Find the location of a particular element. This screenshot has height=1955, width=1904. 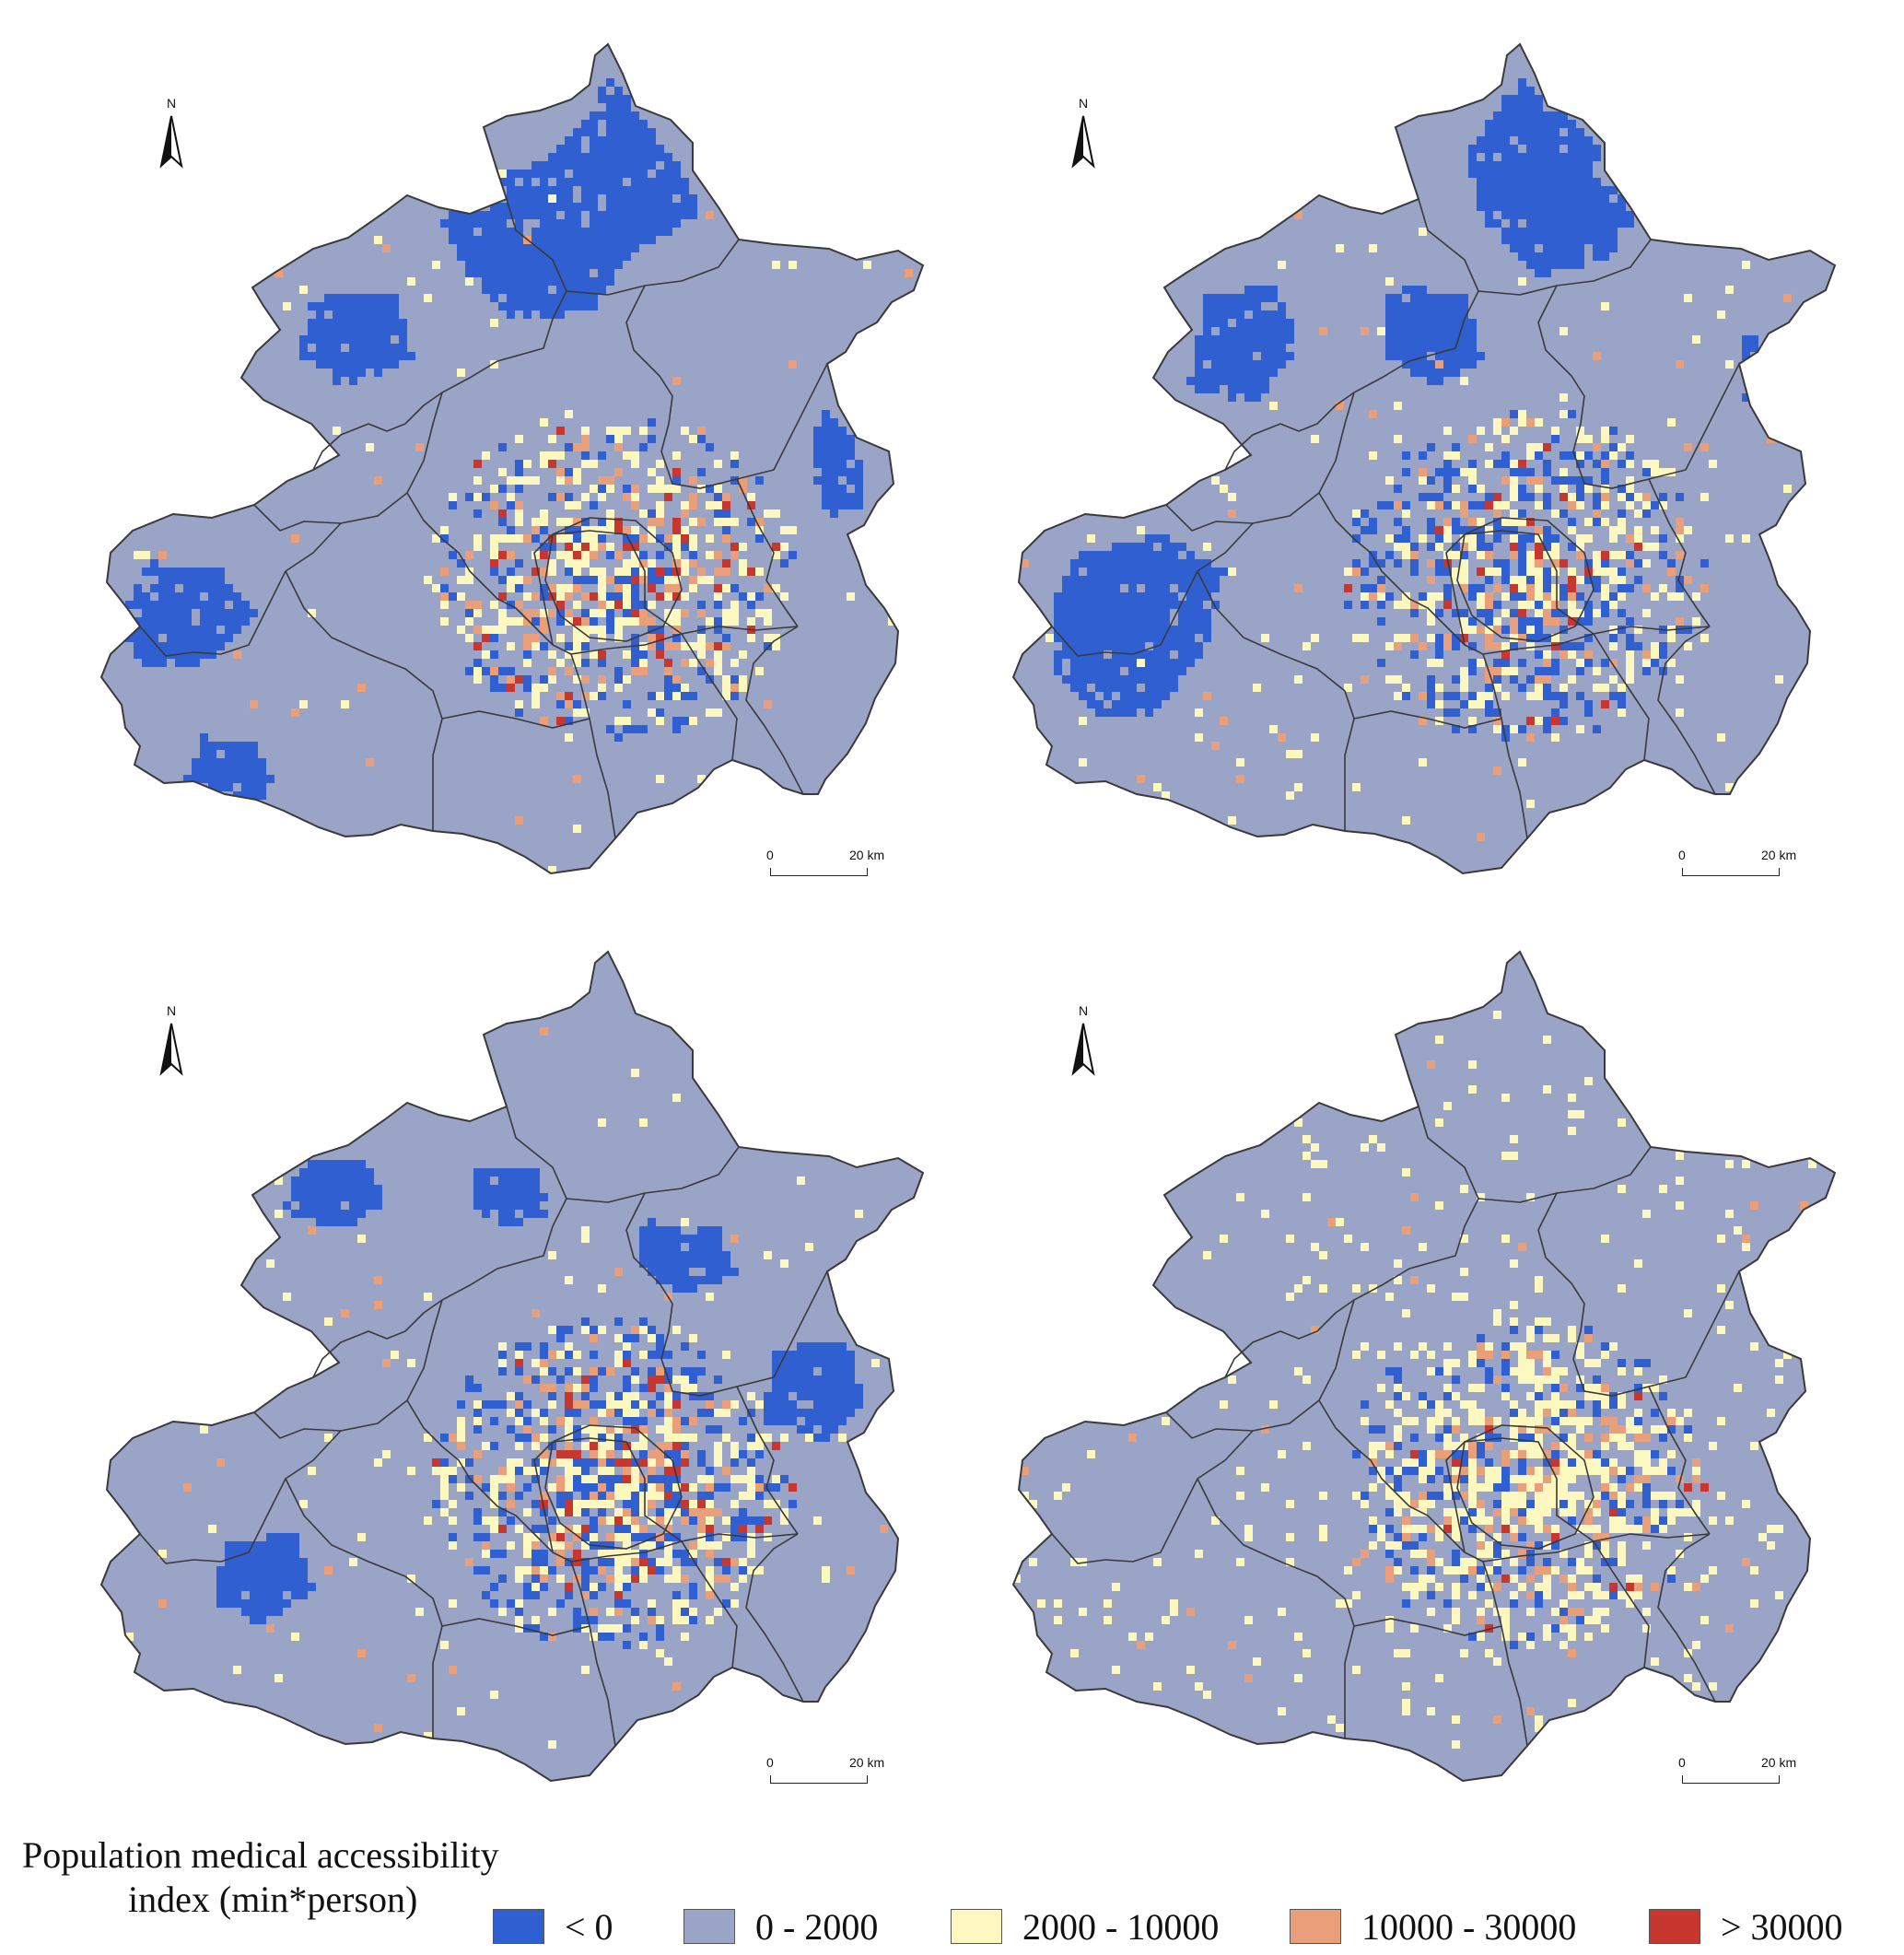

district-boundary is located at coordinates (767, 552).